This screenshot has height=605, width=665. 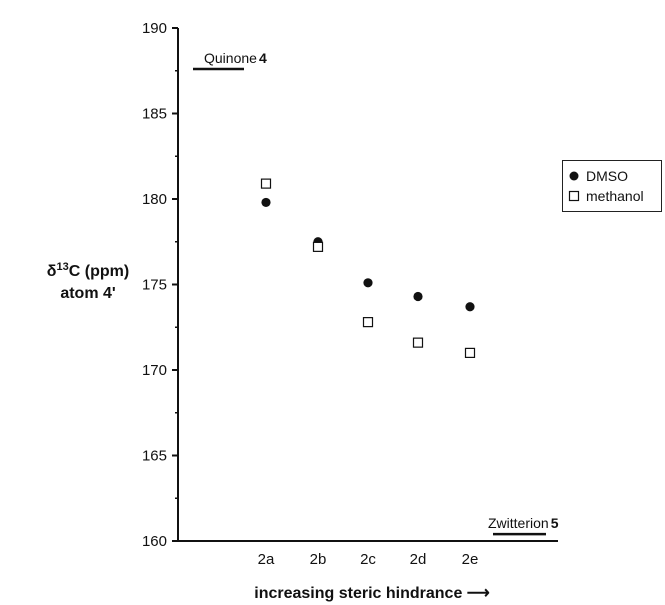 I want to click on filled-circle-icon, so click(x=574, y=176).